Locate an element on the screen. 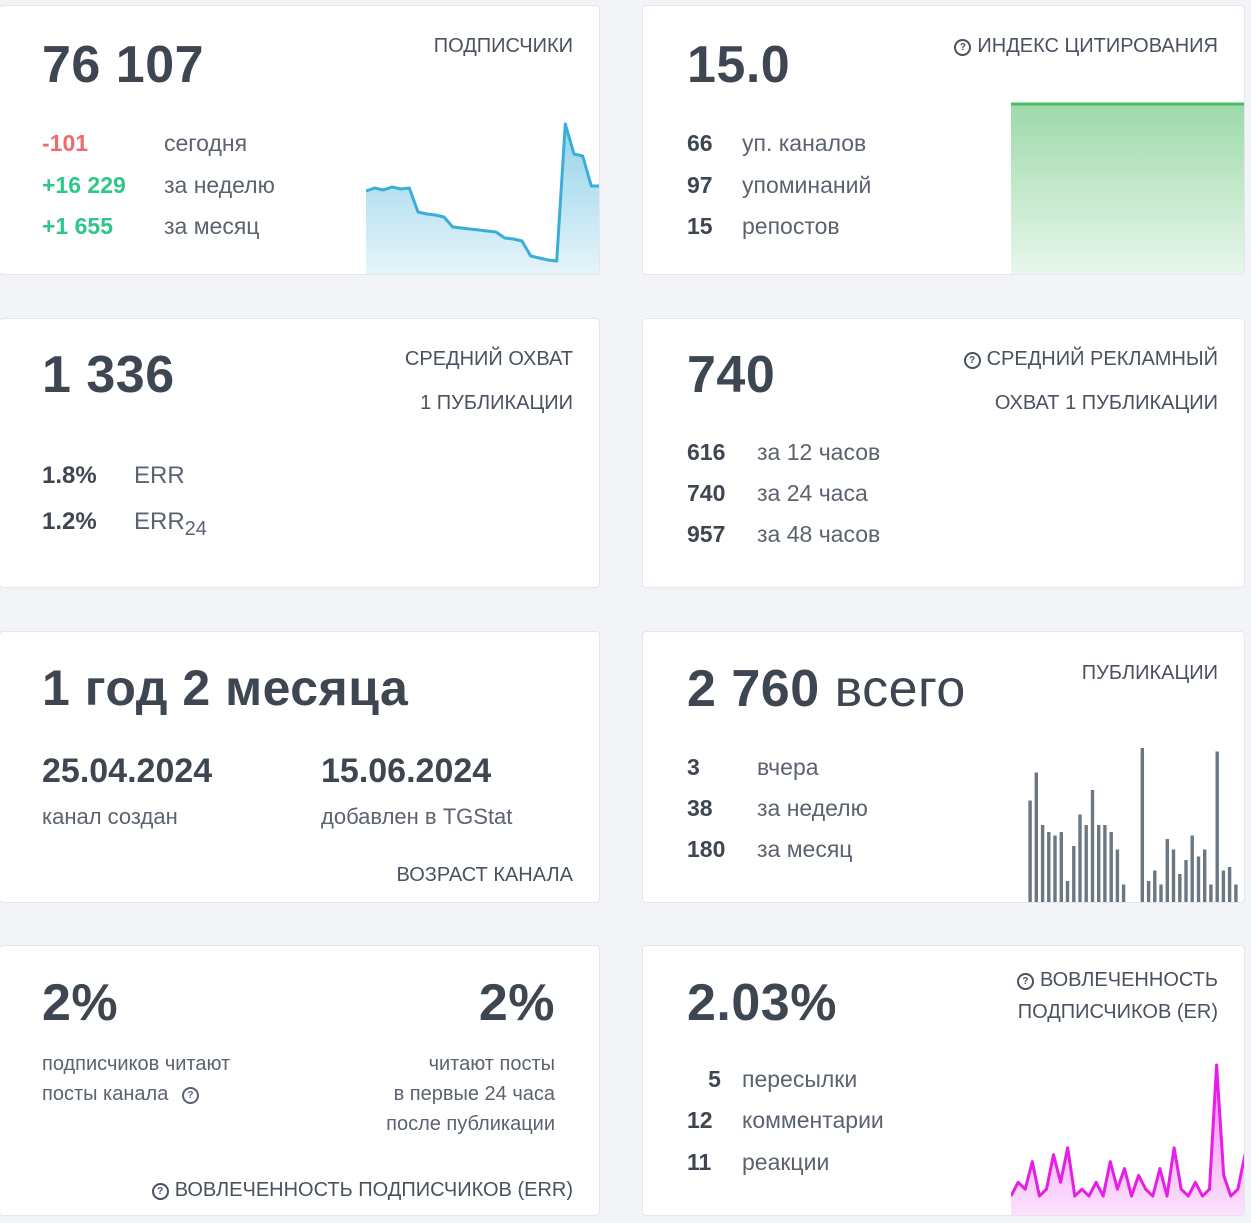  er-title-line2: ПОДПИСЧИКОВ (ER) is located at coordinates (1117, 1012).